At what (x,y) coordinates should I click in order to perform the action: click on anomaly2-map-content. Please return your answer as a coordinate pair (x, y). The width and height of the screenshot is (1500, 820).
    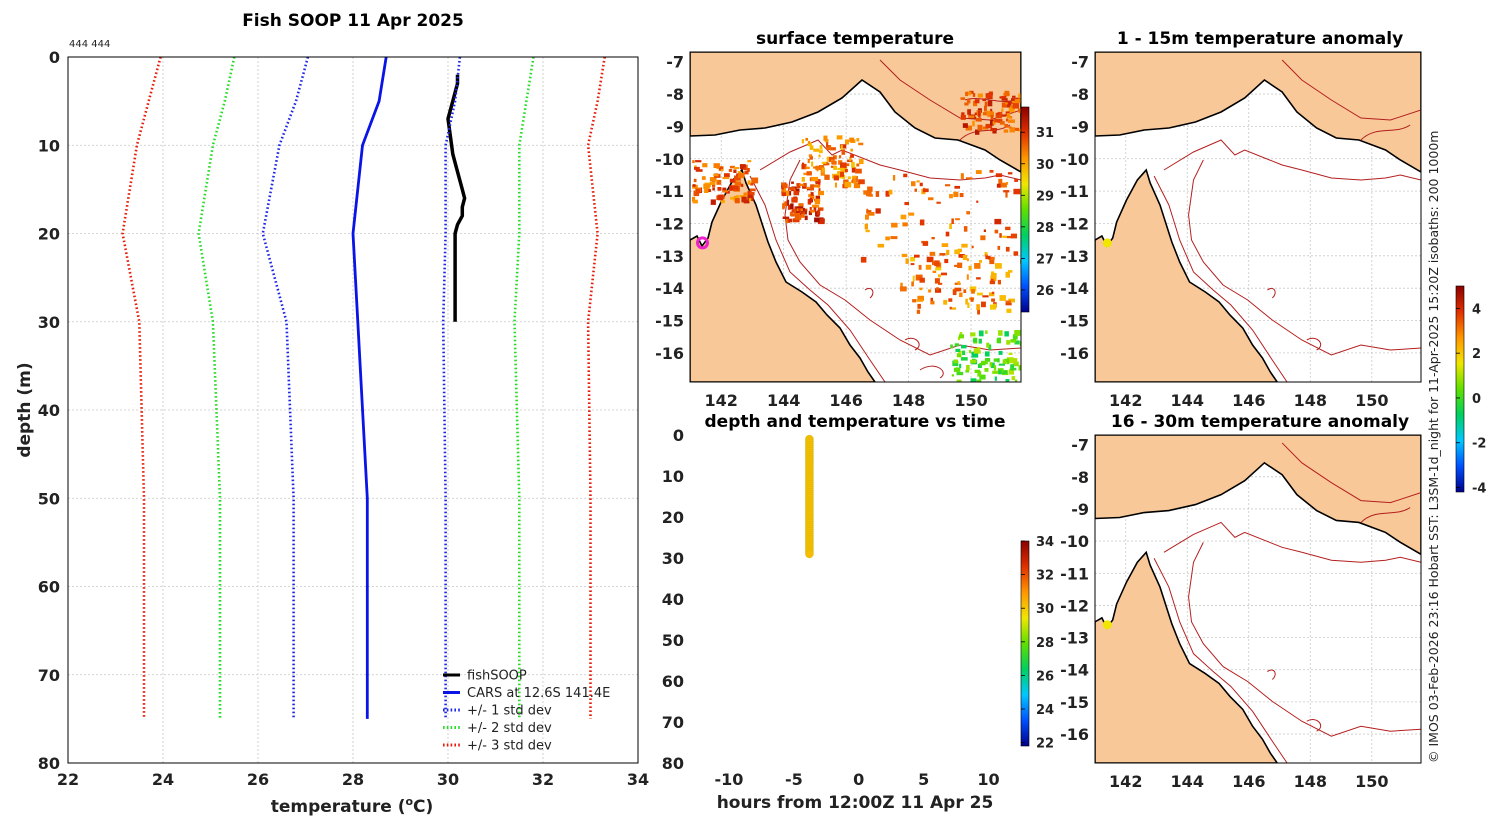
    Looking at the image, I should click on (1258, 599).